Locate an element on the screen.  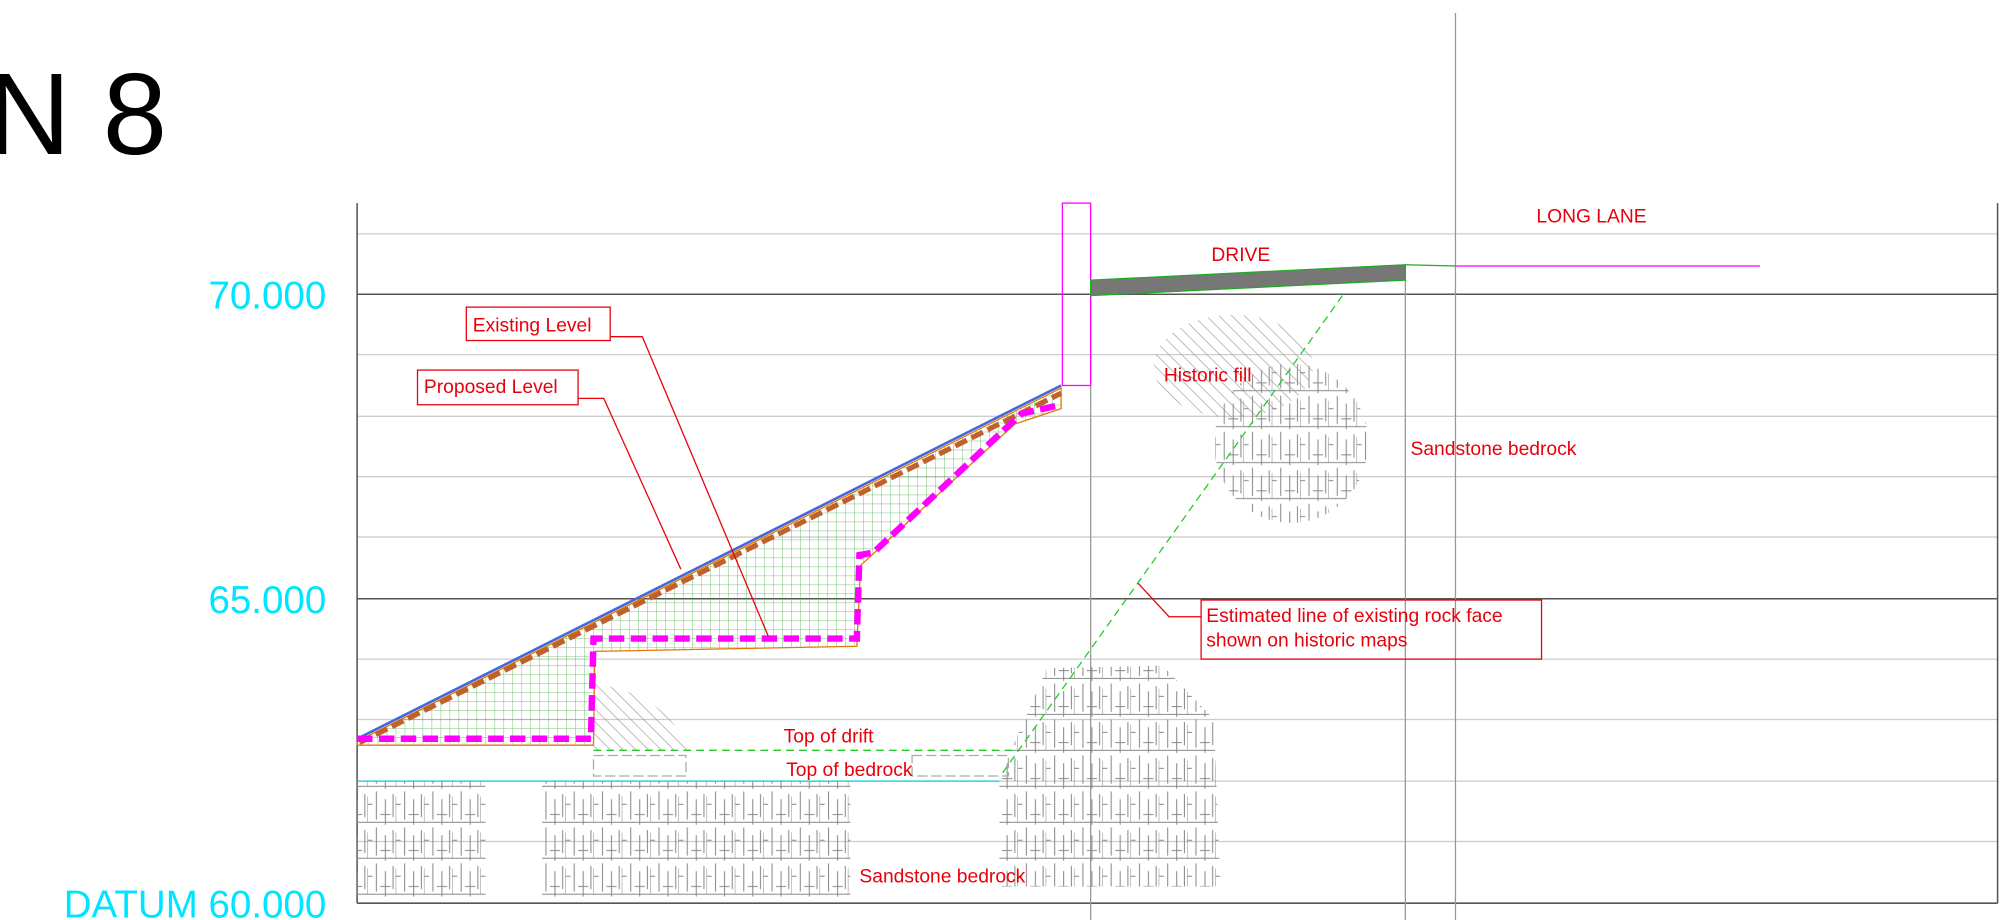
slope-fill is located at coordinates (709, 566).